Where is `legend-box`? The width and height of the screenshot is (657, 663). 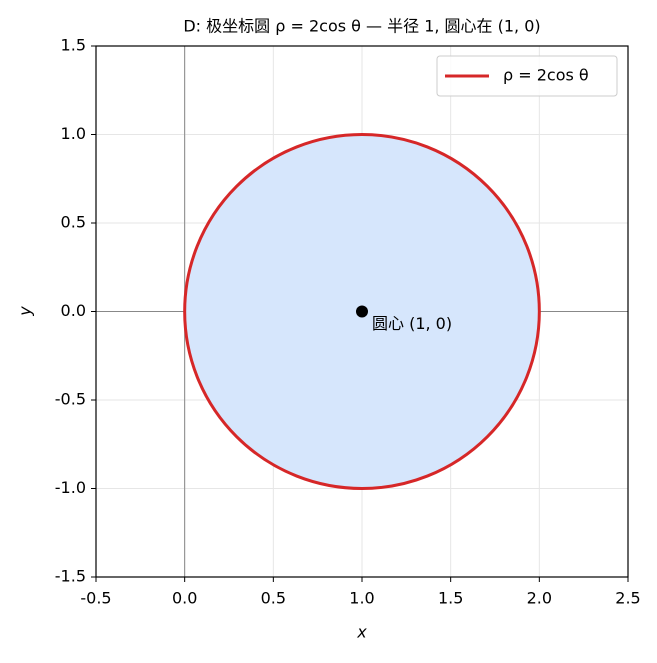
legend-box is located at coordinates (527, 76).